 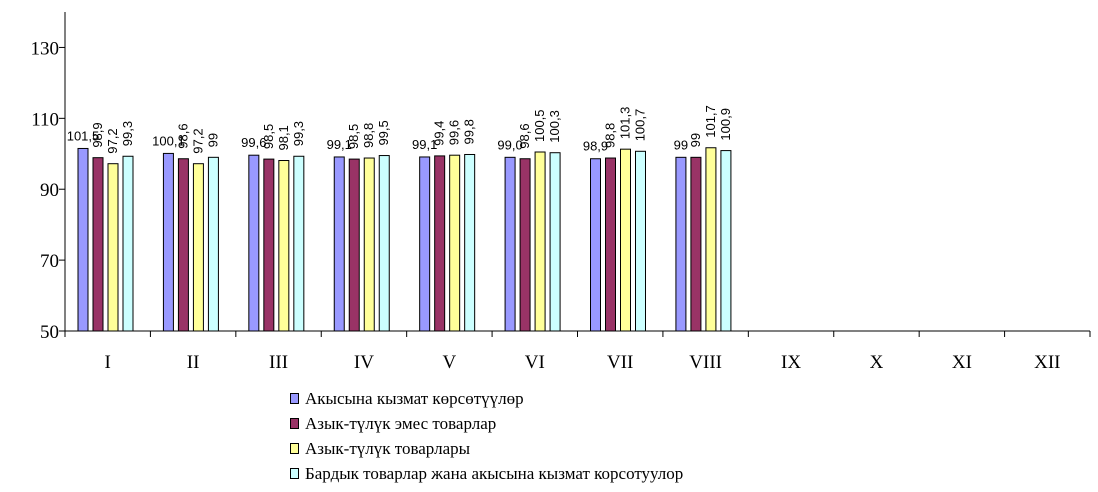 I want to click on bar-s3-c6, so click(x=640, y=241).